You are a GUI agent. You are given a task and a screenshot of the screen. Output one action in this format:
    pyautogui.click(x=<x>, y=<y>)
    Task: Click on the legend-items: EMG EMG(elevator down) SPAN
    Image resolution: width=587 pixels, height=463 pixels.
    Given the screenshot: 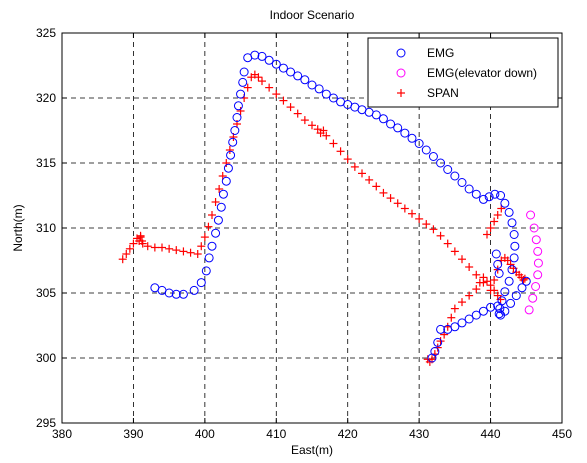 What is the action you would take?
    pyautogui.click(x=466, y=73)
    